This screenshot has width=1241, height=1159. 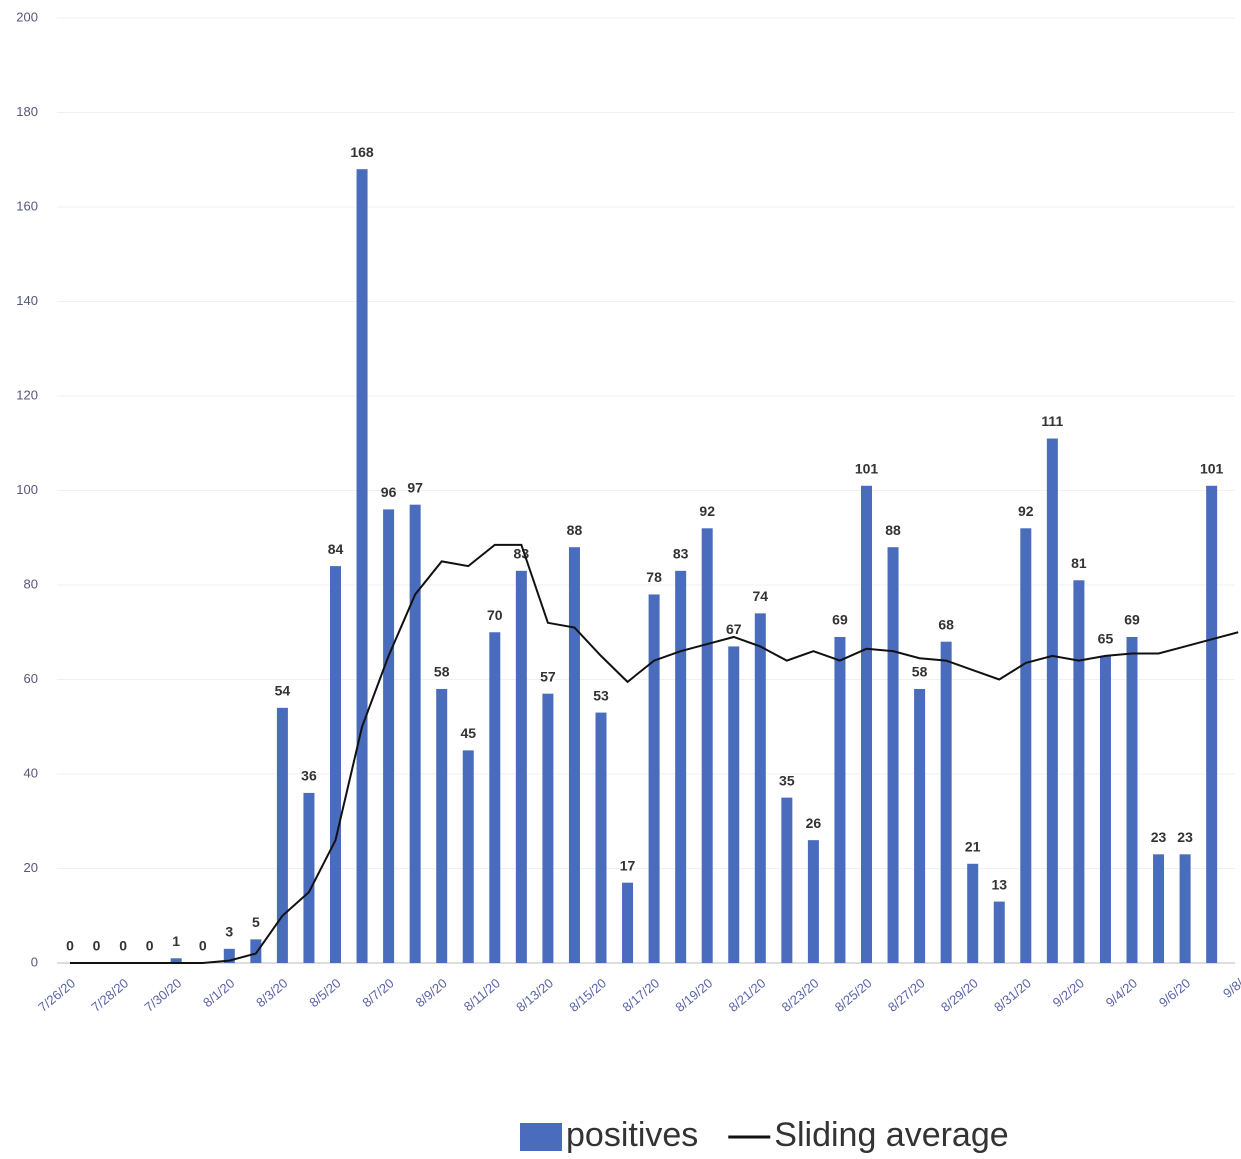 I want to click on legend-label: positives, so click(x=632, y=1135).